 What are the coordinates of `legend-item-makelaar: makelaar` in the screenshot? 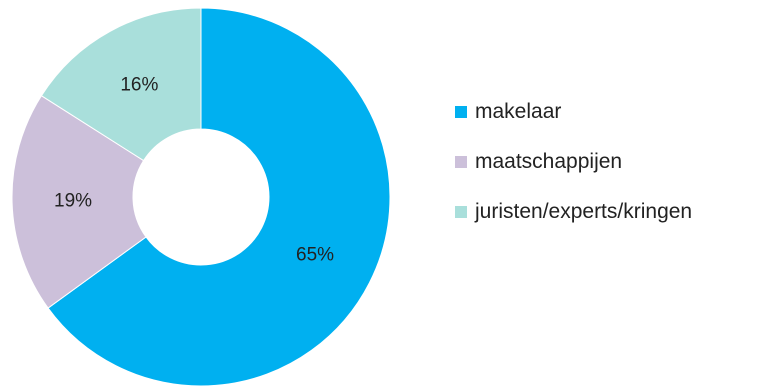 It's located at (573, 112).